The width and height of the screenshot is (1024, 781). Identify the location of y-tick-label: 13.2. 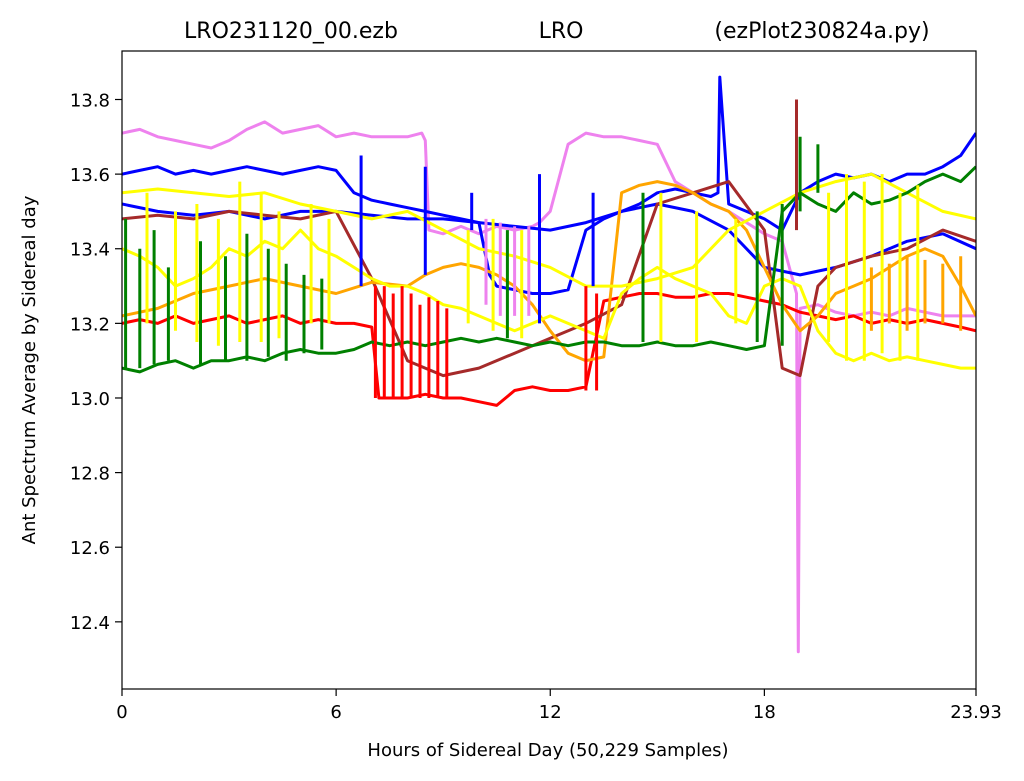
(90, 324).